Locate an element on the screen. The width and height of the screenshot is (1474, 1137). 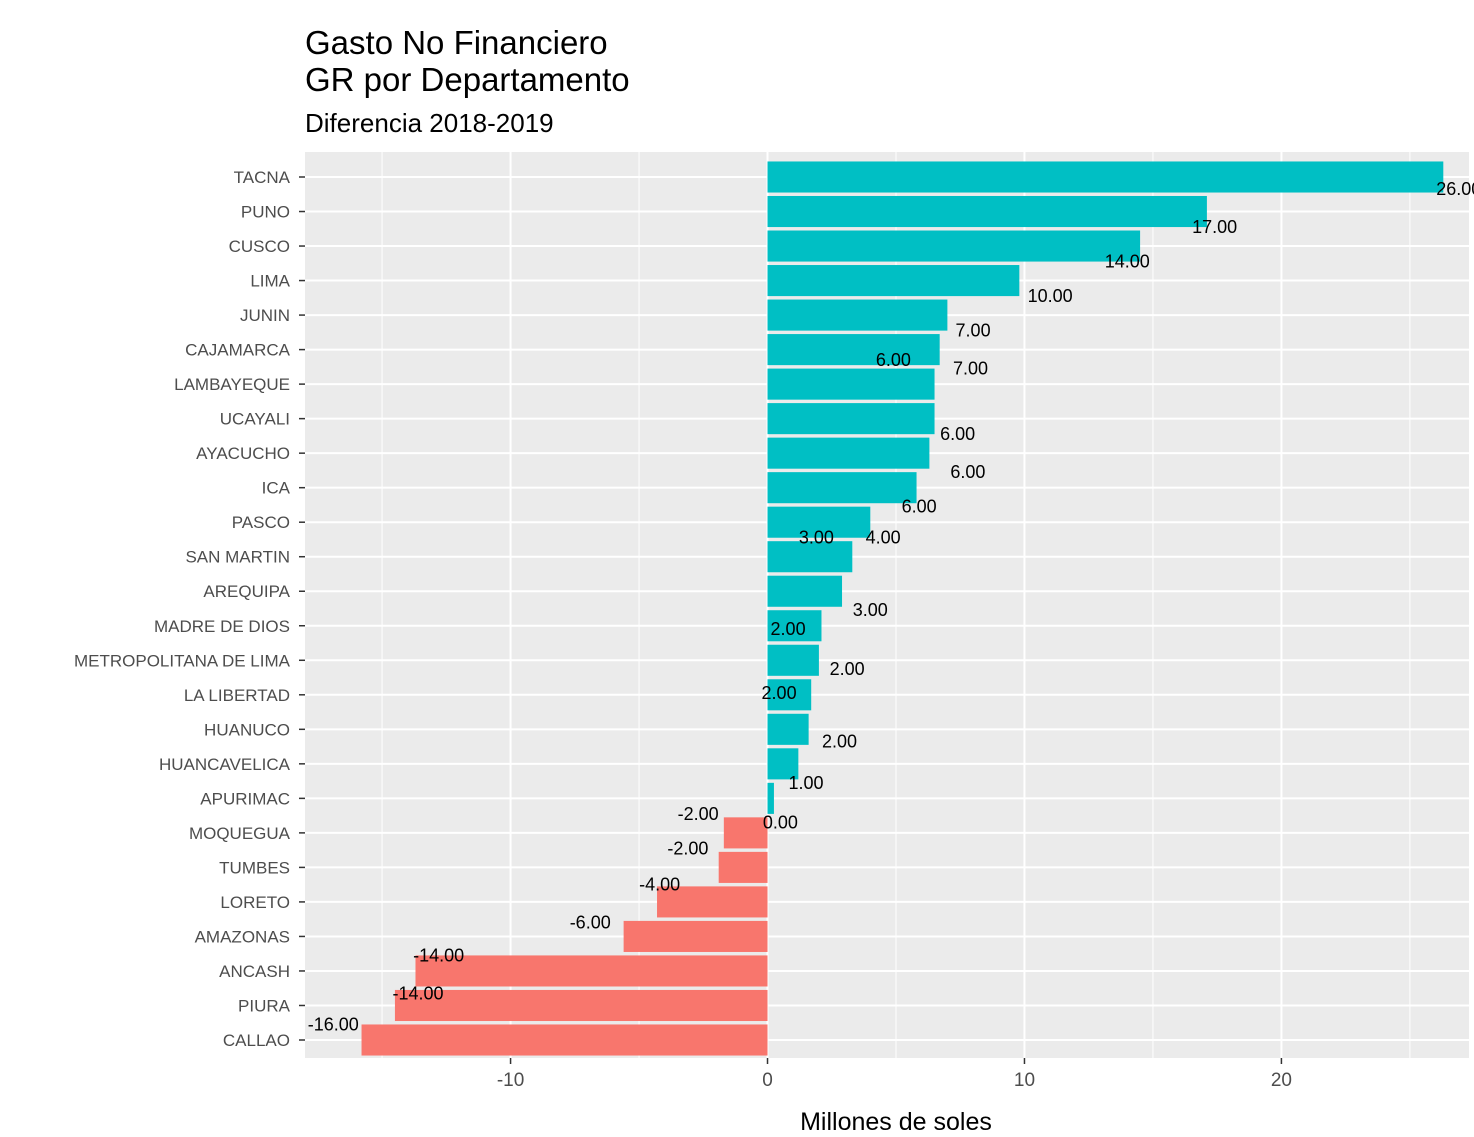
x-axis: -10 0 10 20 is located at coordinates (894, 1074).